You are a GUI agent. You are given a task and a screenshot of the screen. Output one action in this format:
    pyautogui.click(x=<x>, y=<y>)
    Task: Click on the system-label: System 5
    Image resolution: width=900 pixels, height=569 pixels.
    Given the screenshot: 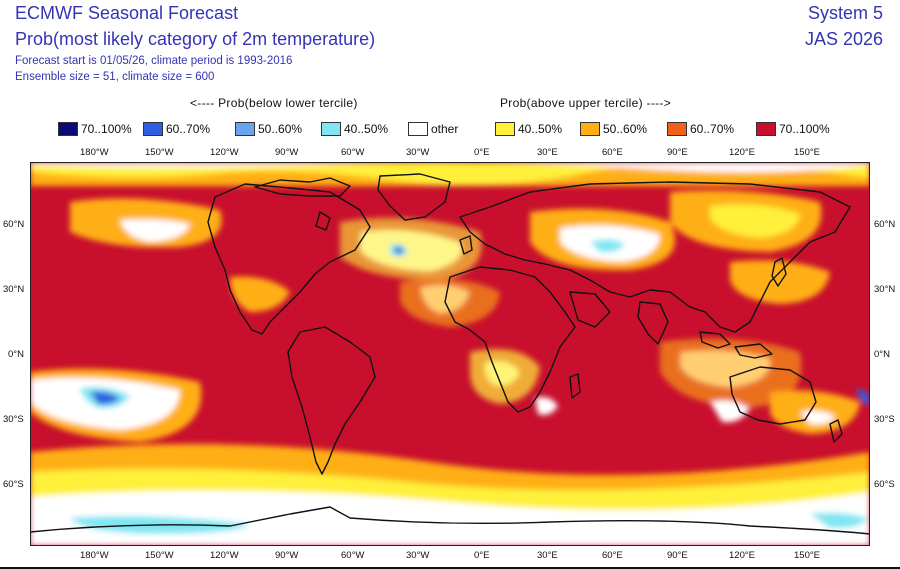 What is the action you would take?
    pyautogui.click(x=845, y=13)
    